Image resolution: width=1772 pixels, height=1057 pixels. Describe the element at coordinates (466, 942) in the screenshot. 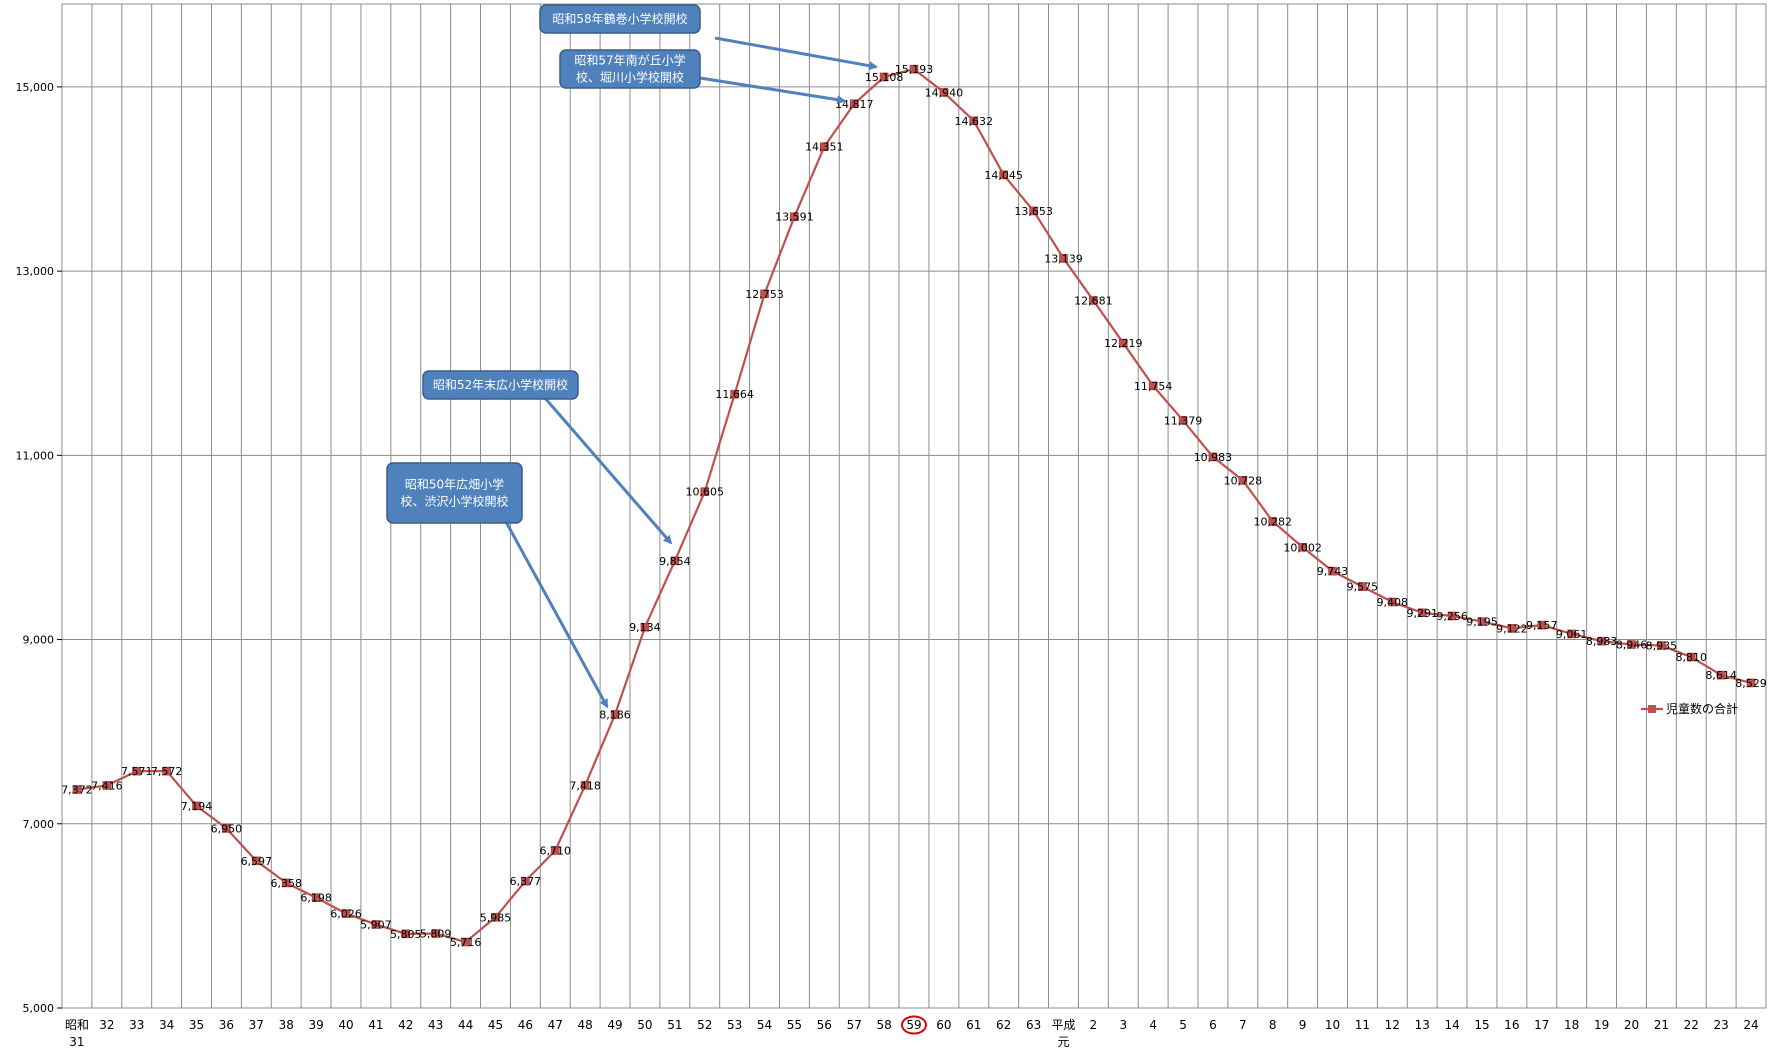

I see `data-label: 5,716` at that location.